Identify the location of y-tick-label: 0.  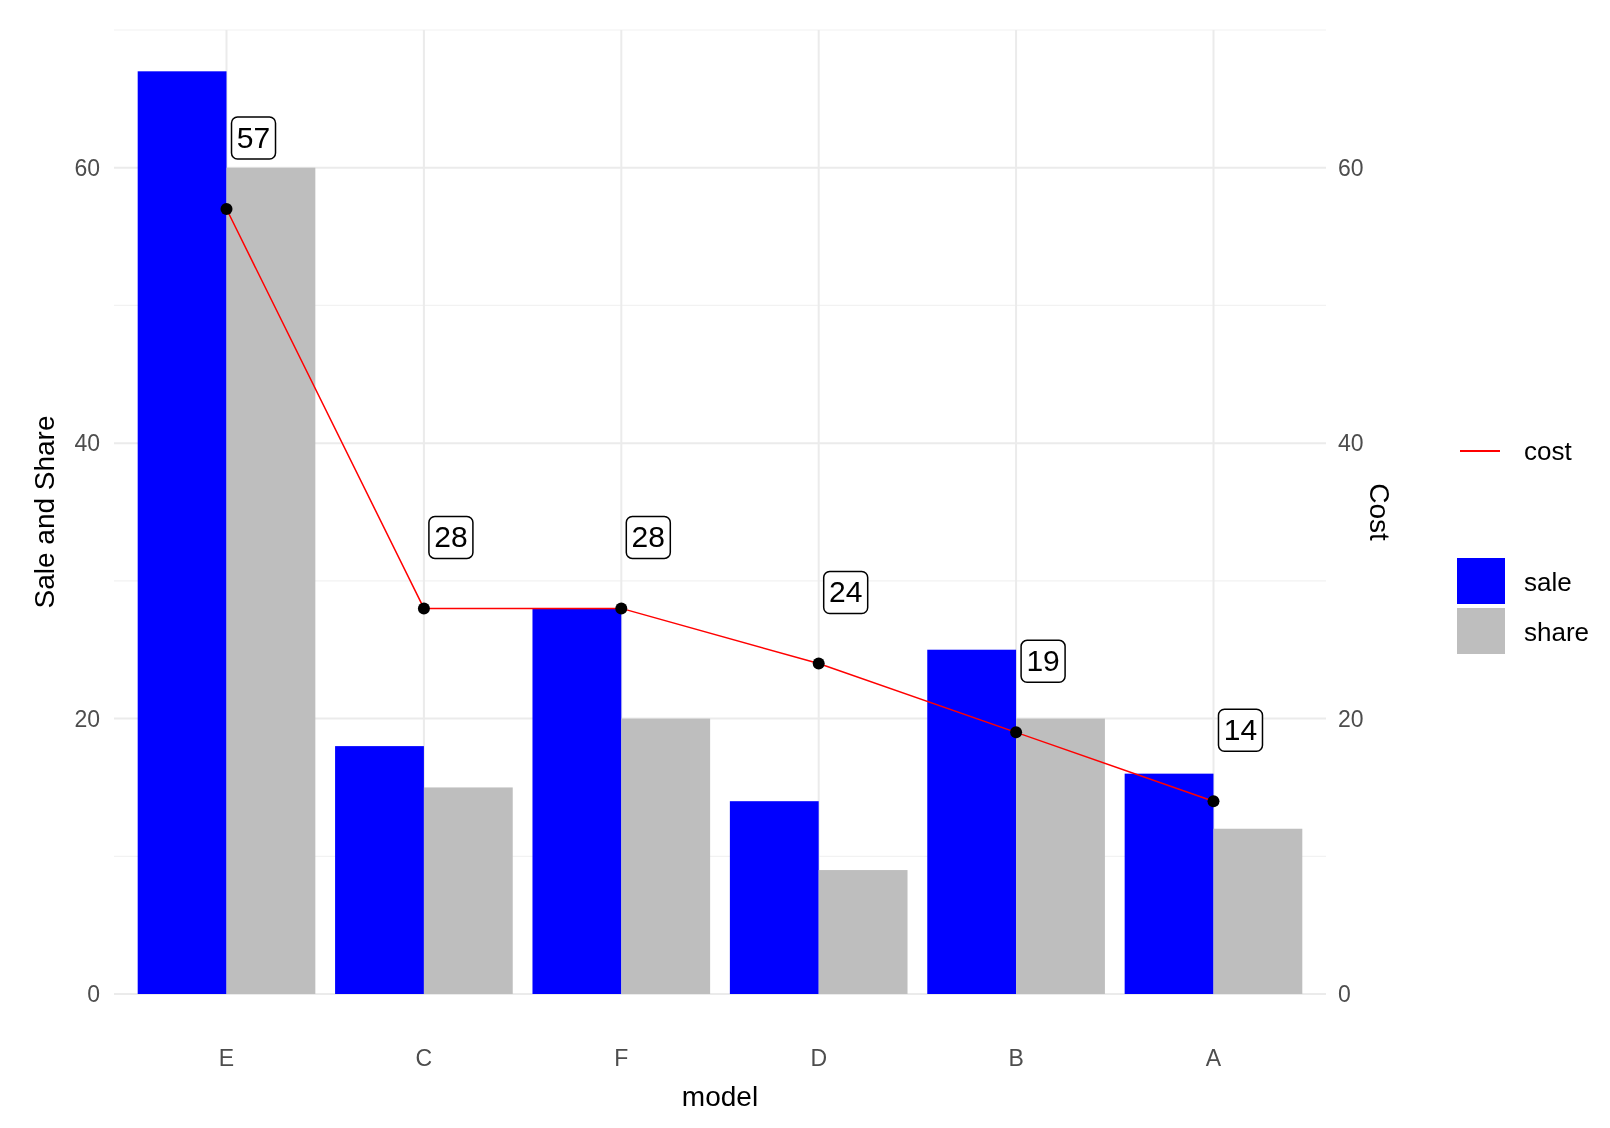
(93, 994).